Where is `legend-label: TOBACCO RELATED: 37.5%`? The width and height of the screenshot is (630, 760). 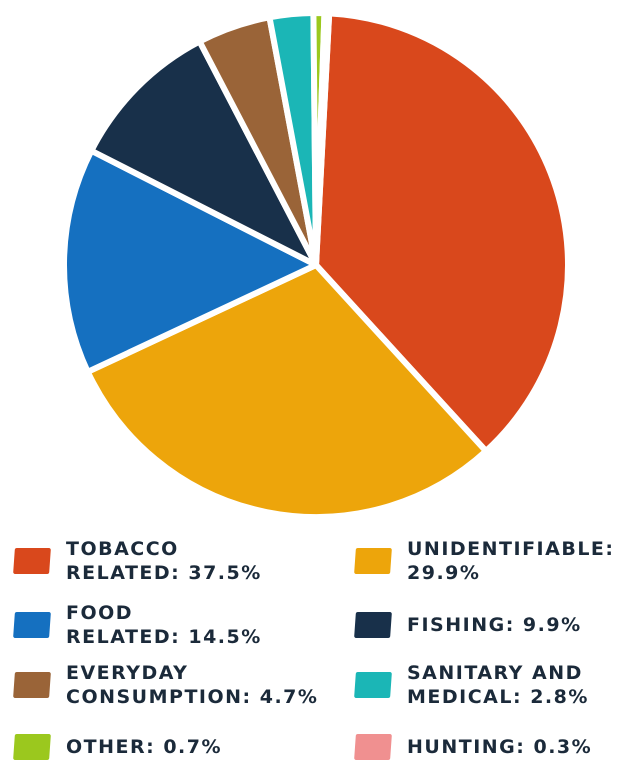
legend-label: TOBACCO RELATED: 37.5% is located at coordinates (164, 561).